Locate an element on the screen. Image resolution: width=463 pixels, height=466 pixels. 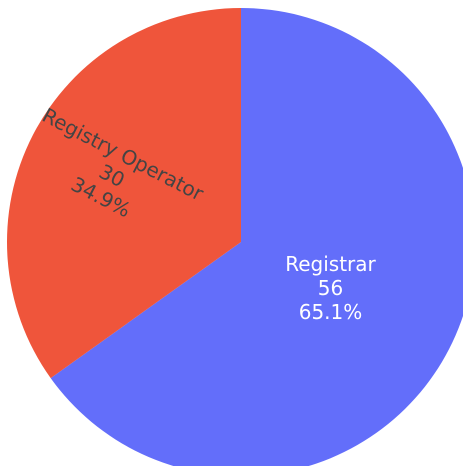
slice-percent: 65.1% is located at coordinates (331, 312).